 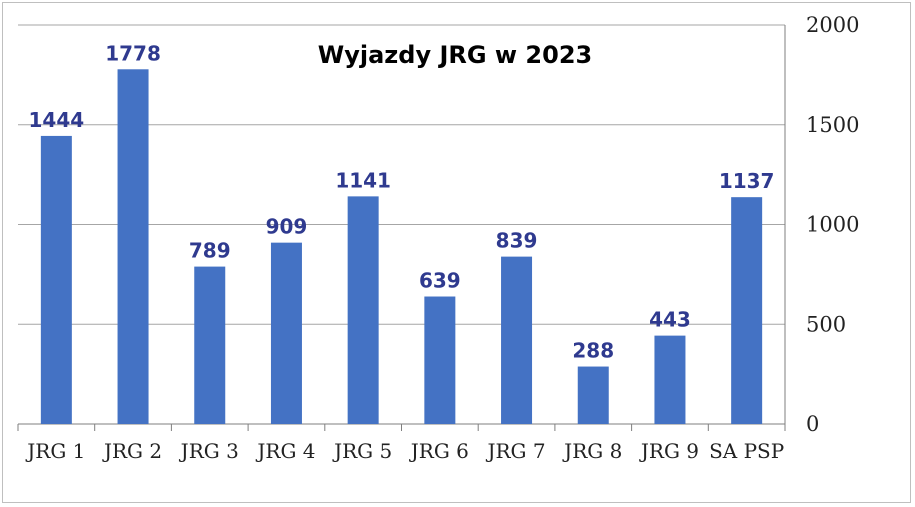 What do you see at coordinates (670, 320) in the screenshot?
I see `data-label: 443` at bounding box center [670, 320].